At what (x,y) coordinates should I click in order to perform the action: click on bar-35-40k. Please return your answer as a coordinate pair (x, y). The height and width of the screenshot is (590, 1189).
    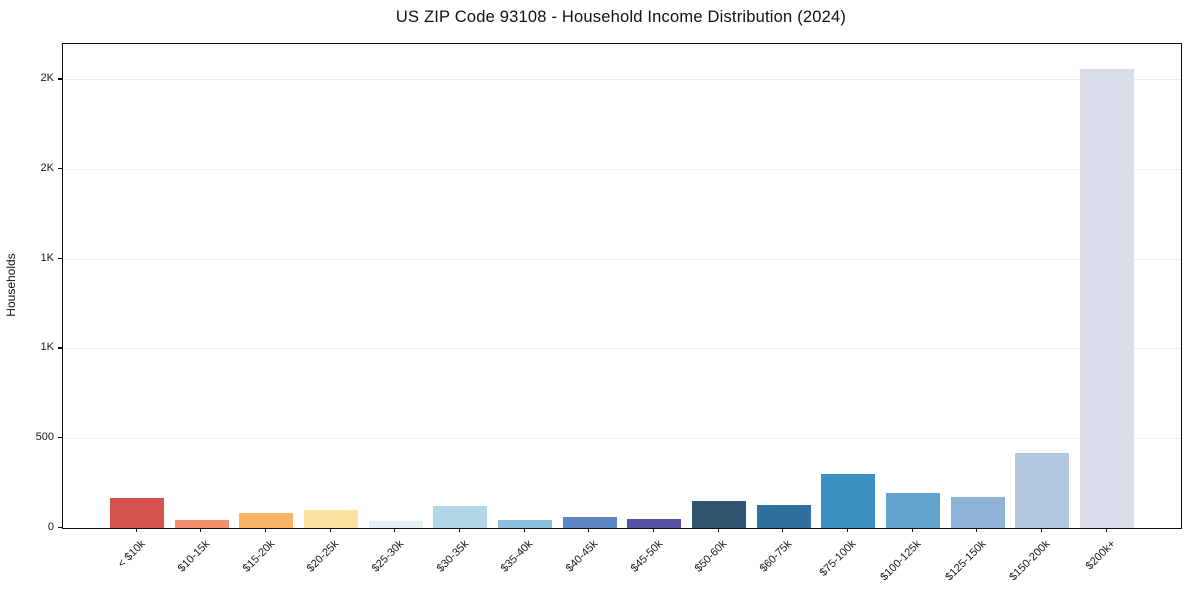
    Looking at the image, I should click on (525, 524).